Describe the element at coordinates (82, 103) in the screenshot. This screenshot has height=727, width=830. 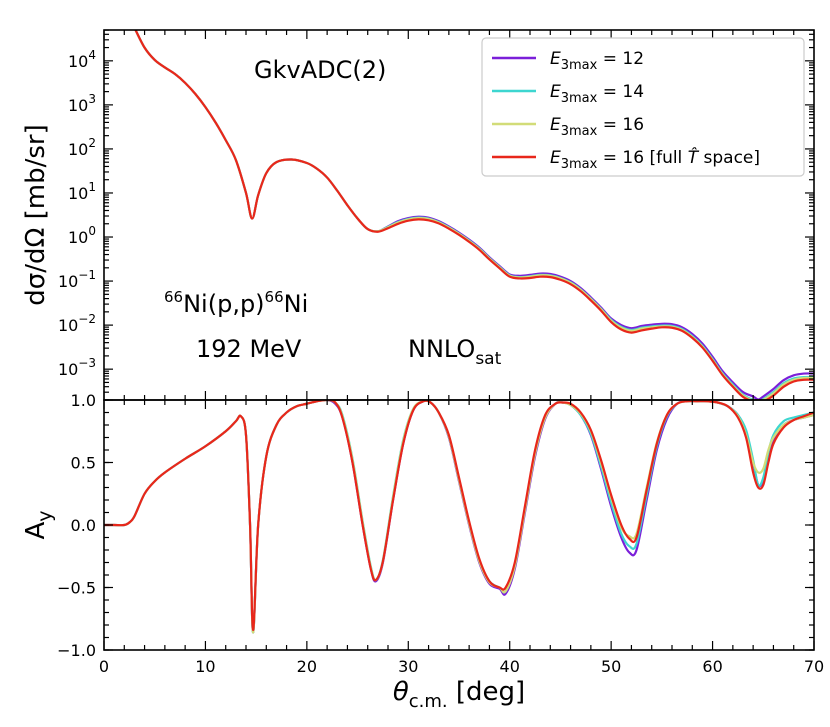
I see `y-tick-label: 10³` at that location.